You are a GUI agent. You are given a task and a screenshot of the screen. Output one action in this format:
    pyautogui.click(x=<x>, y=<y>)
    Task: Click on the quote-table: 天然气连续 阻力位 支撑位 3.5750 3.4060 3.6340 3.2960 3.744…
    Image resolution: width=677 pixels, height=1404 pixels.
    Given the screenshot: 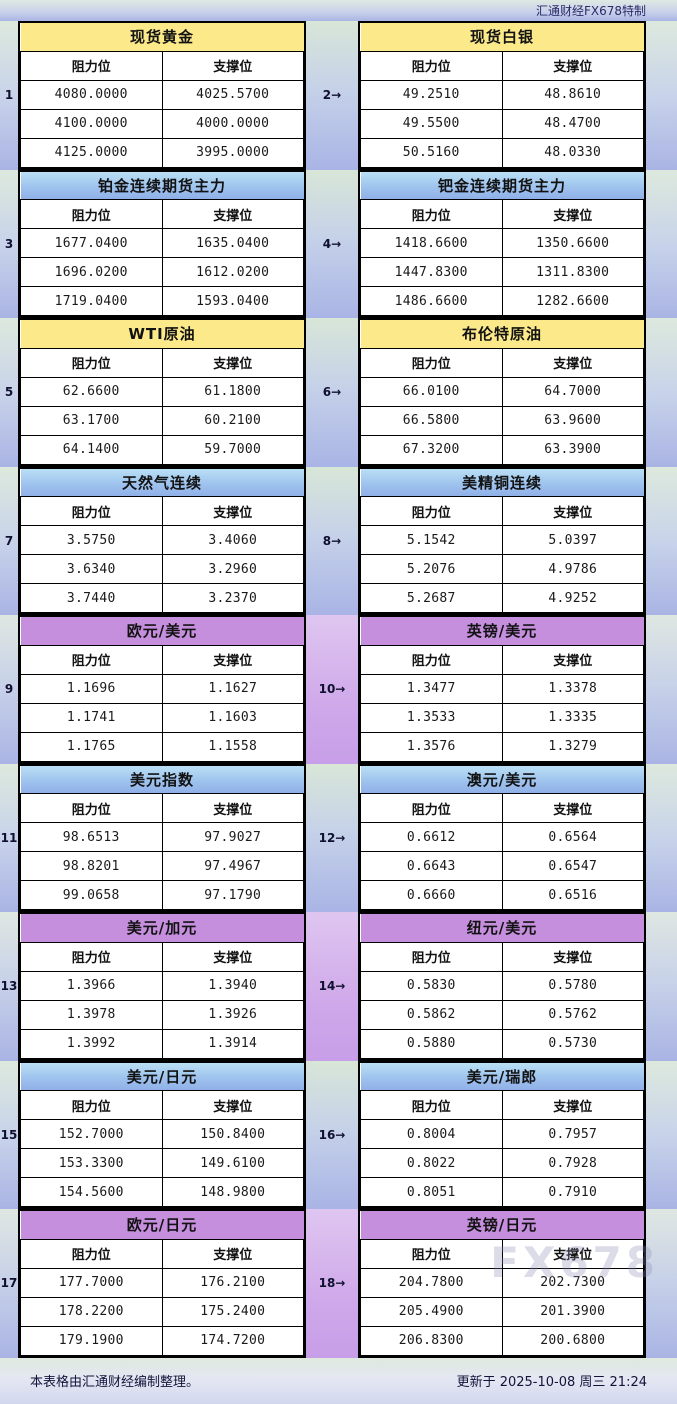 What is the action you would take?
    pyautogui.click(x=162, y=540)
    